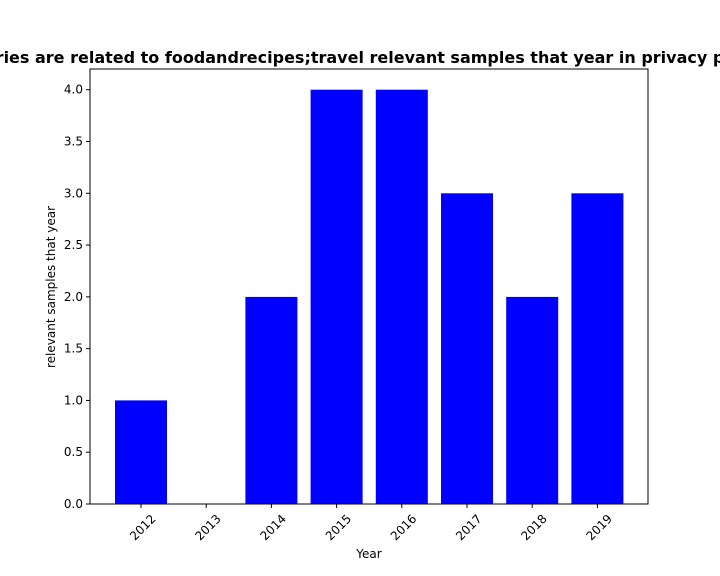 This screenshot has height=576, width=720. Describe the element at coordinates (73, 297) in the screenshot. I see `y-tick-label: 2.0` at that location.